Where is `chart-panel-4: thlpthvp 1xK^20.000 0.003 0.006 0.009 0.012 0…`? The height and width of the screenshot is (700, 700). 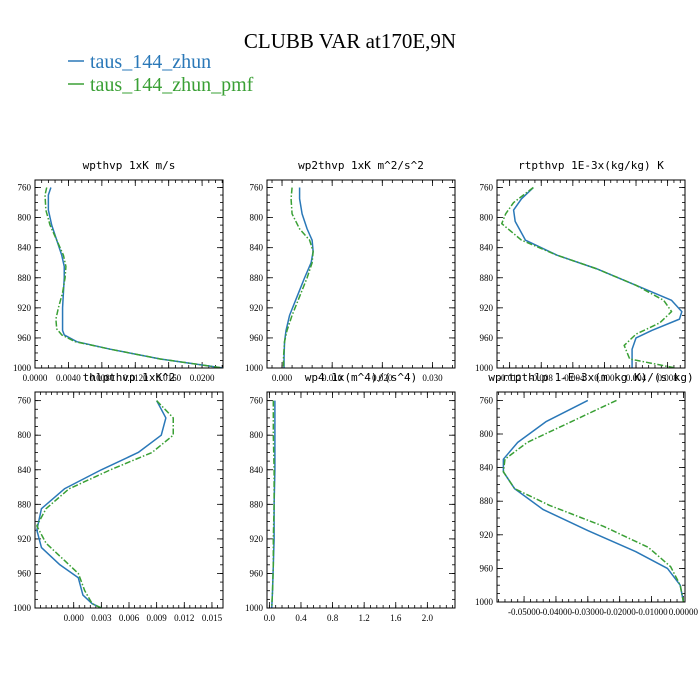
chart-panel-4: thlpthvp 1xK^20.000 0.003 0.006 0.009 0.012 0… is located at coordinates (118, 497).